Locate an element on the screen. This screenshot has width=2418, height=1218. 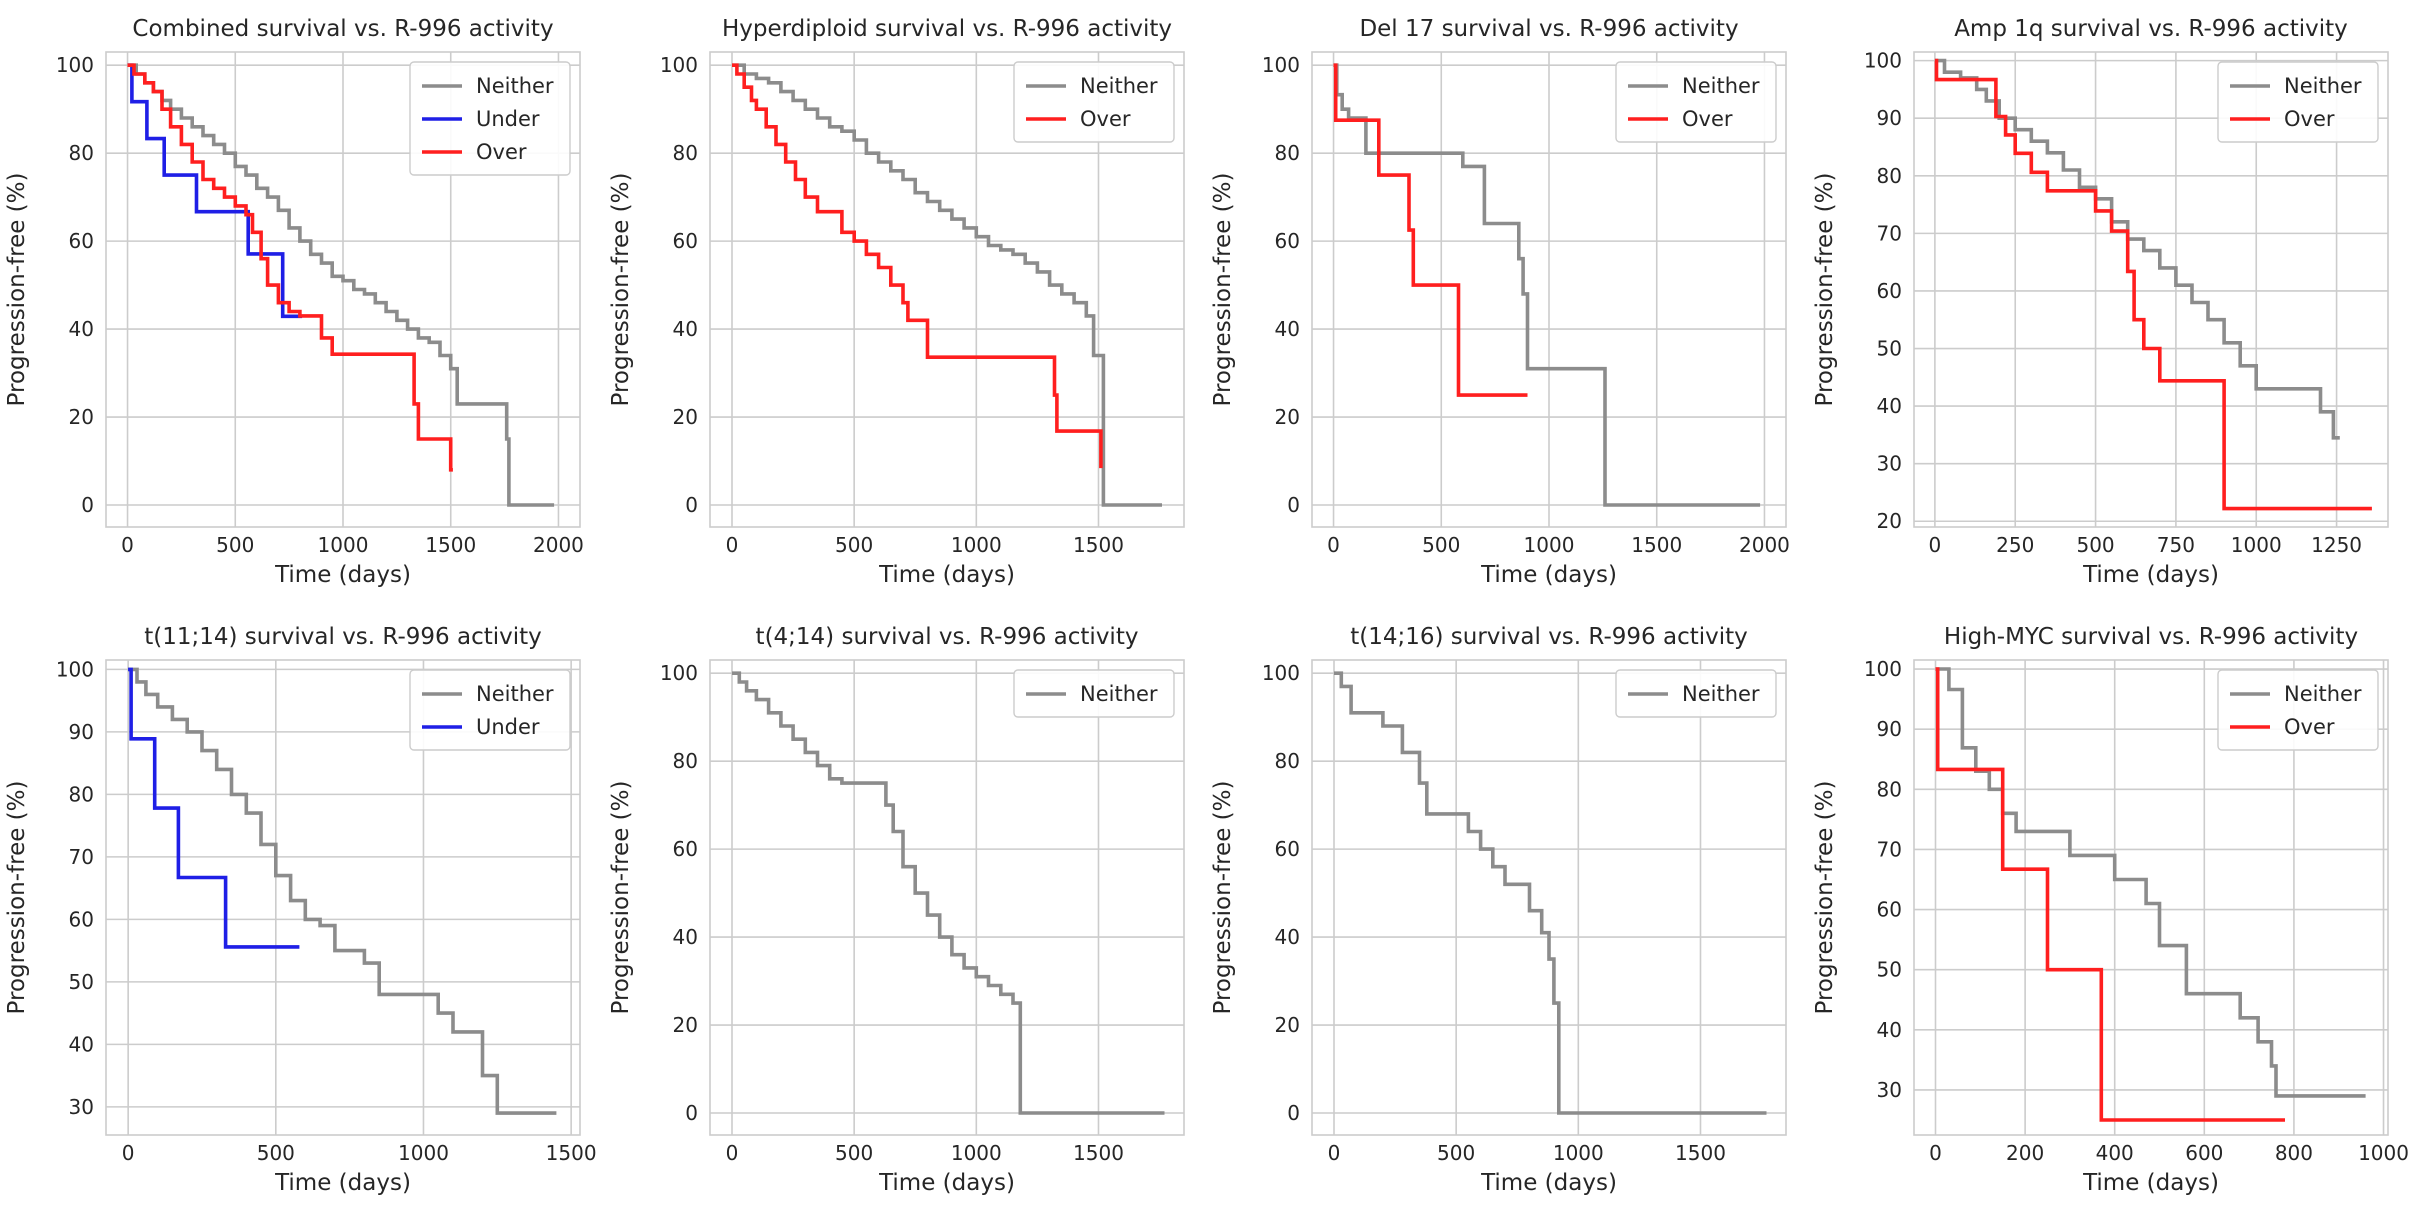
chart-3-y-axis-label: Progression-free (%) is located at coordinates (1223, 290).